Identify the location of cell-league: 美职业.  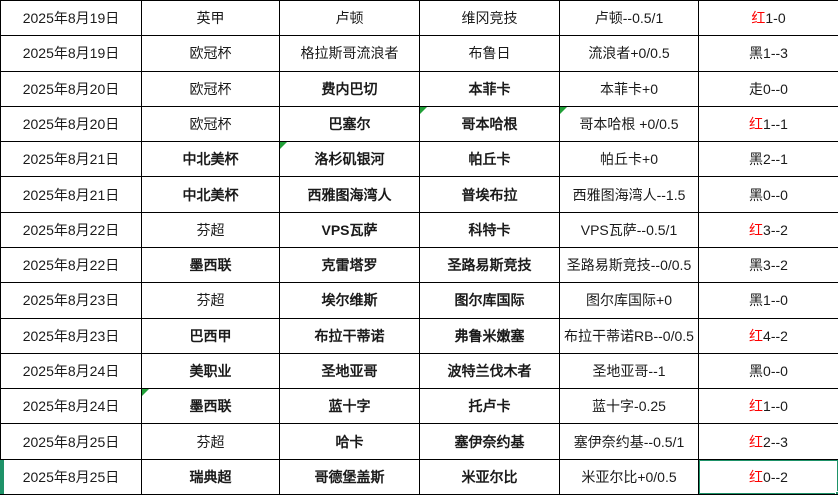
(210, 371).